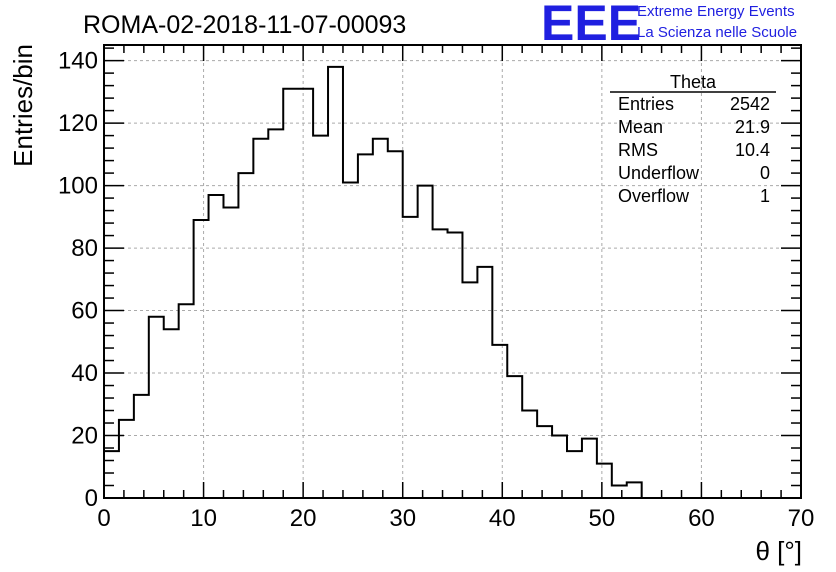 This screenshot has width=836, height=572. What do you see at coordinates (84, 248) in the screenshot?
I see `y-tick-label: 80` at bounding box center [84, 248].